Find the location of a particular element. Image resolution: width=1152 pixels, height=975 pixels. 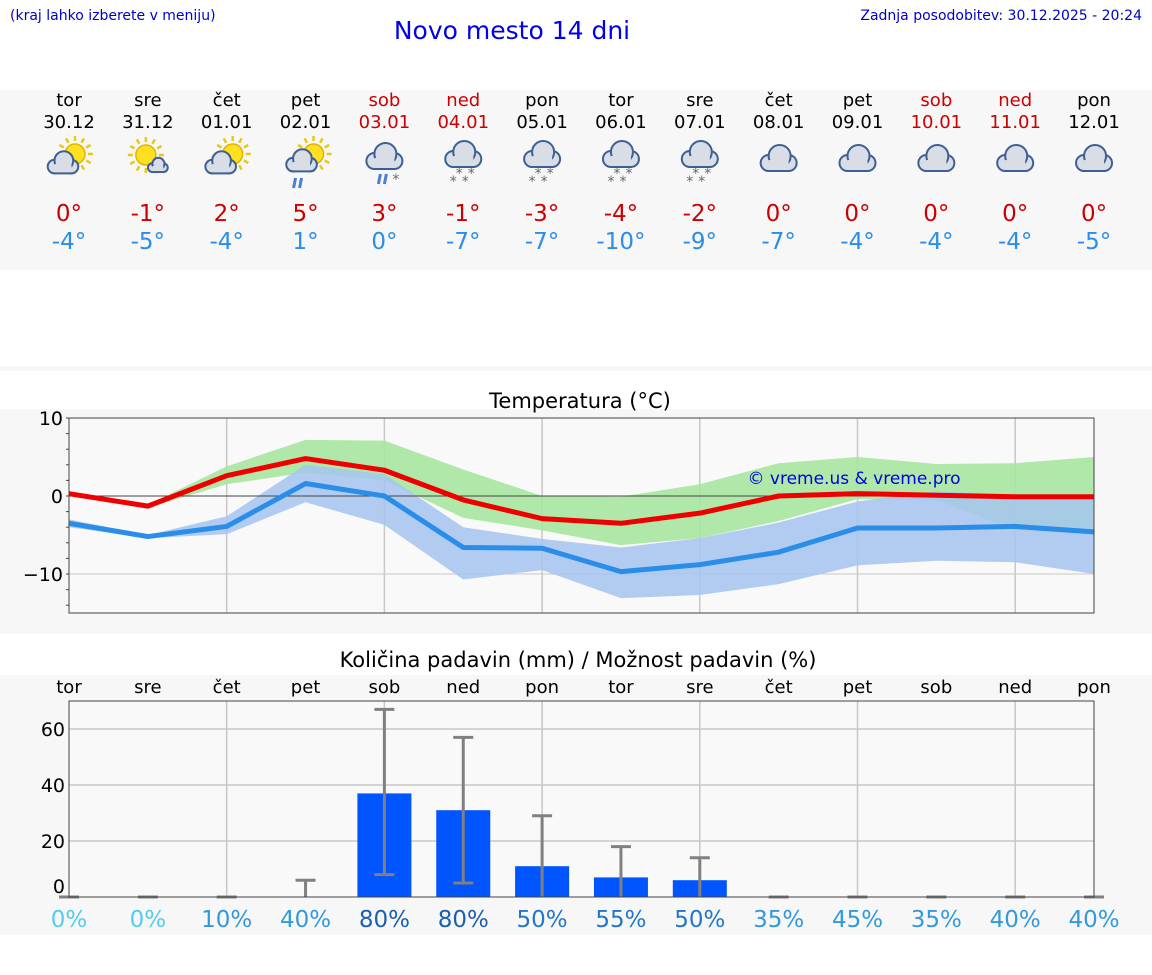

precip-x-tick-label: sre is located at coordinates (699, 687).